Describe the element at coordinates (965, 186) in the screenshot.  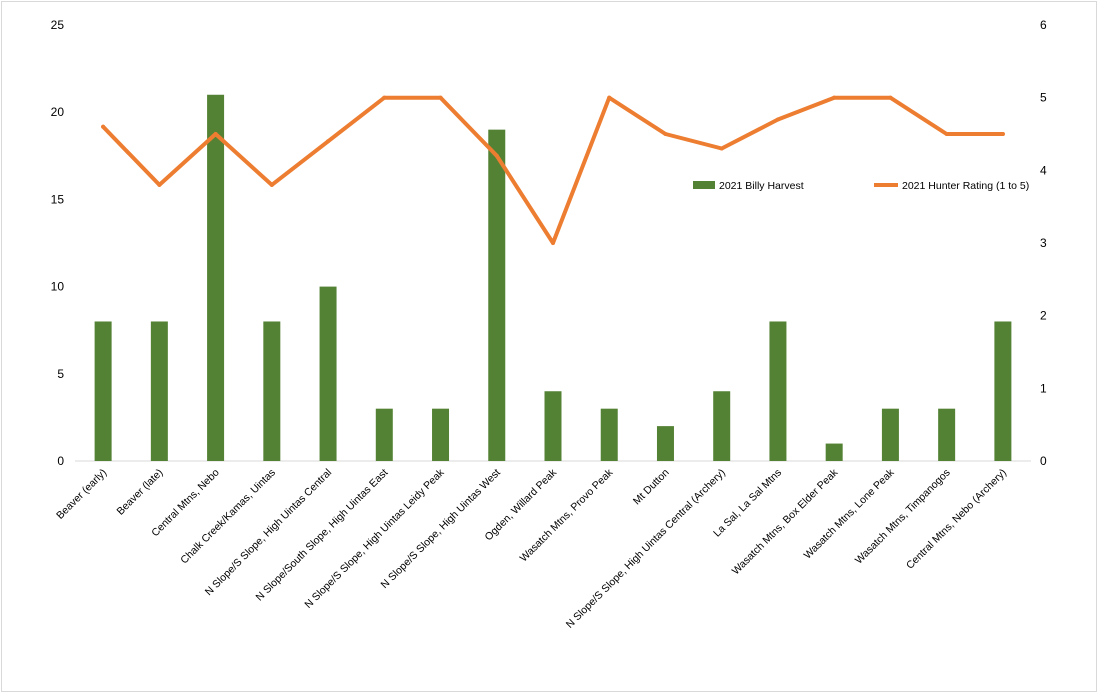
I see `legend-line-label: 2021 Hunter Rating (1 to 5)` at that location.